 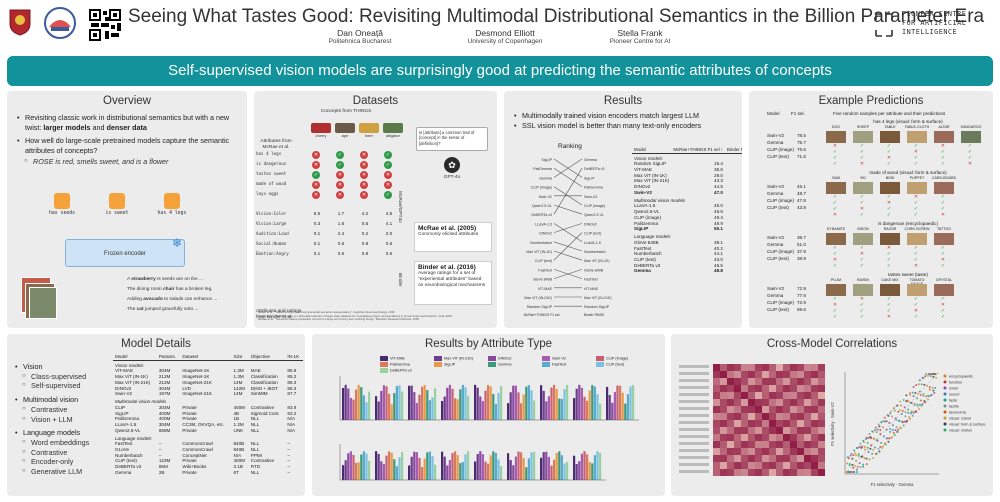 What do you see at coordinates (393, 128) in the screenshot?
I see `concept-thumb` at bounding box center [393, 128].